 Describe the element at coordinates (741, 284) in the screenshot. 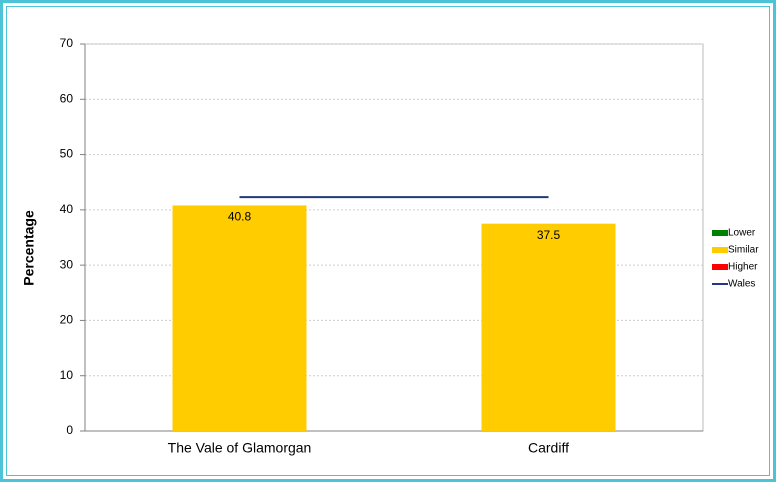

I see `legend-label: Wales` at that location.